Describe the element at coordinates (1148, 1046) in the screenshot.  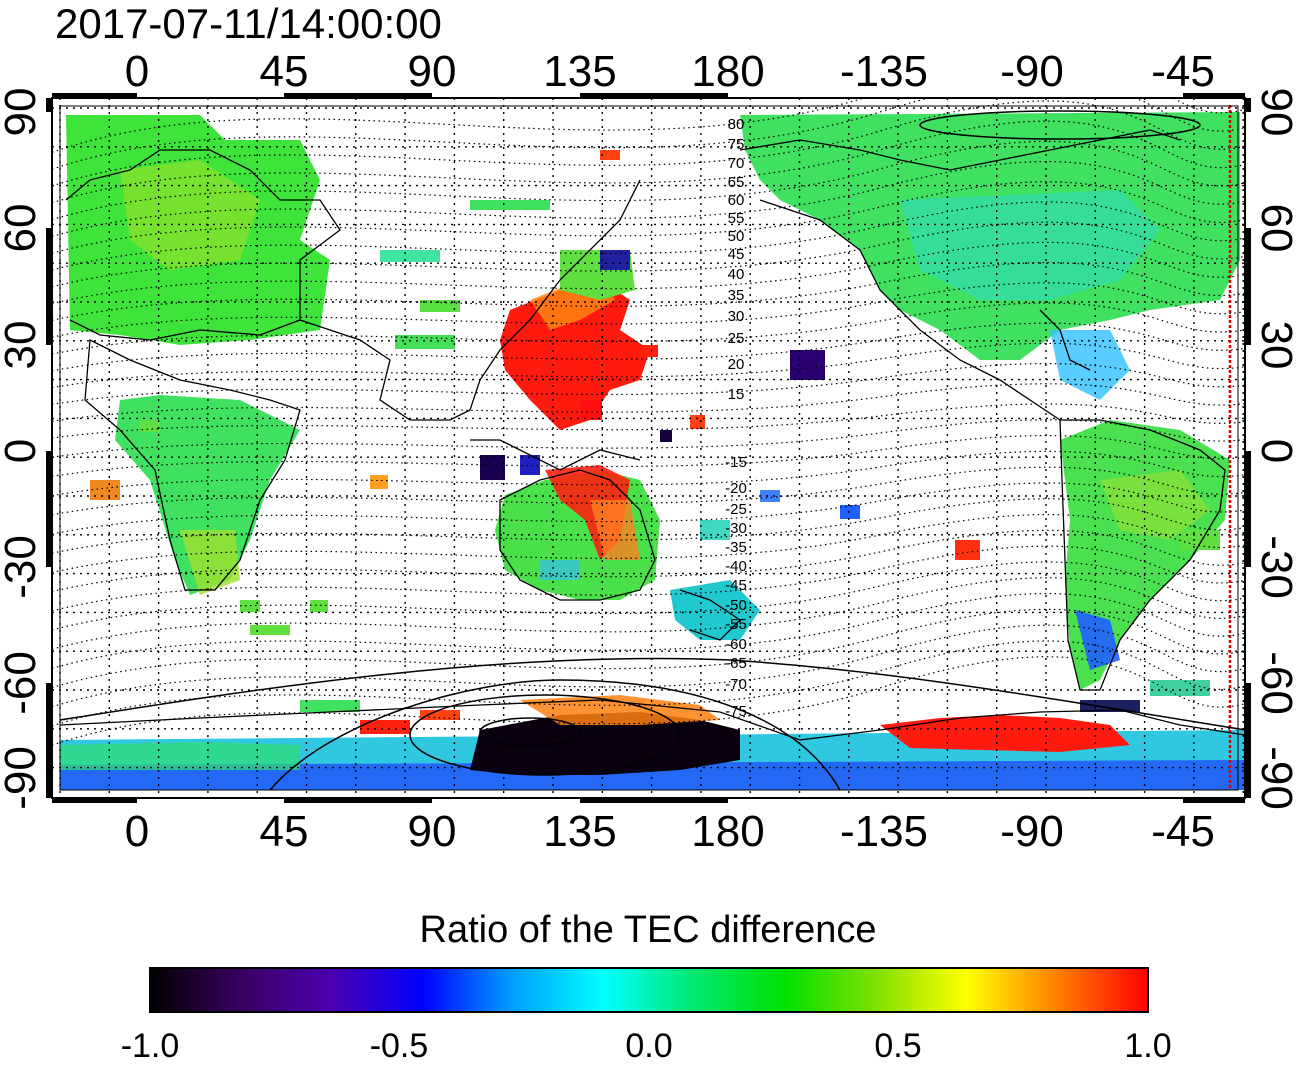
I see `colorbar-tick-max: 1.0` at that location.